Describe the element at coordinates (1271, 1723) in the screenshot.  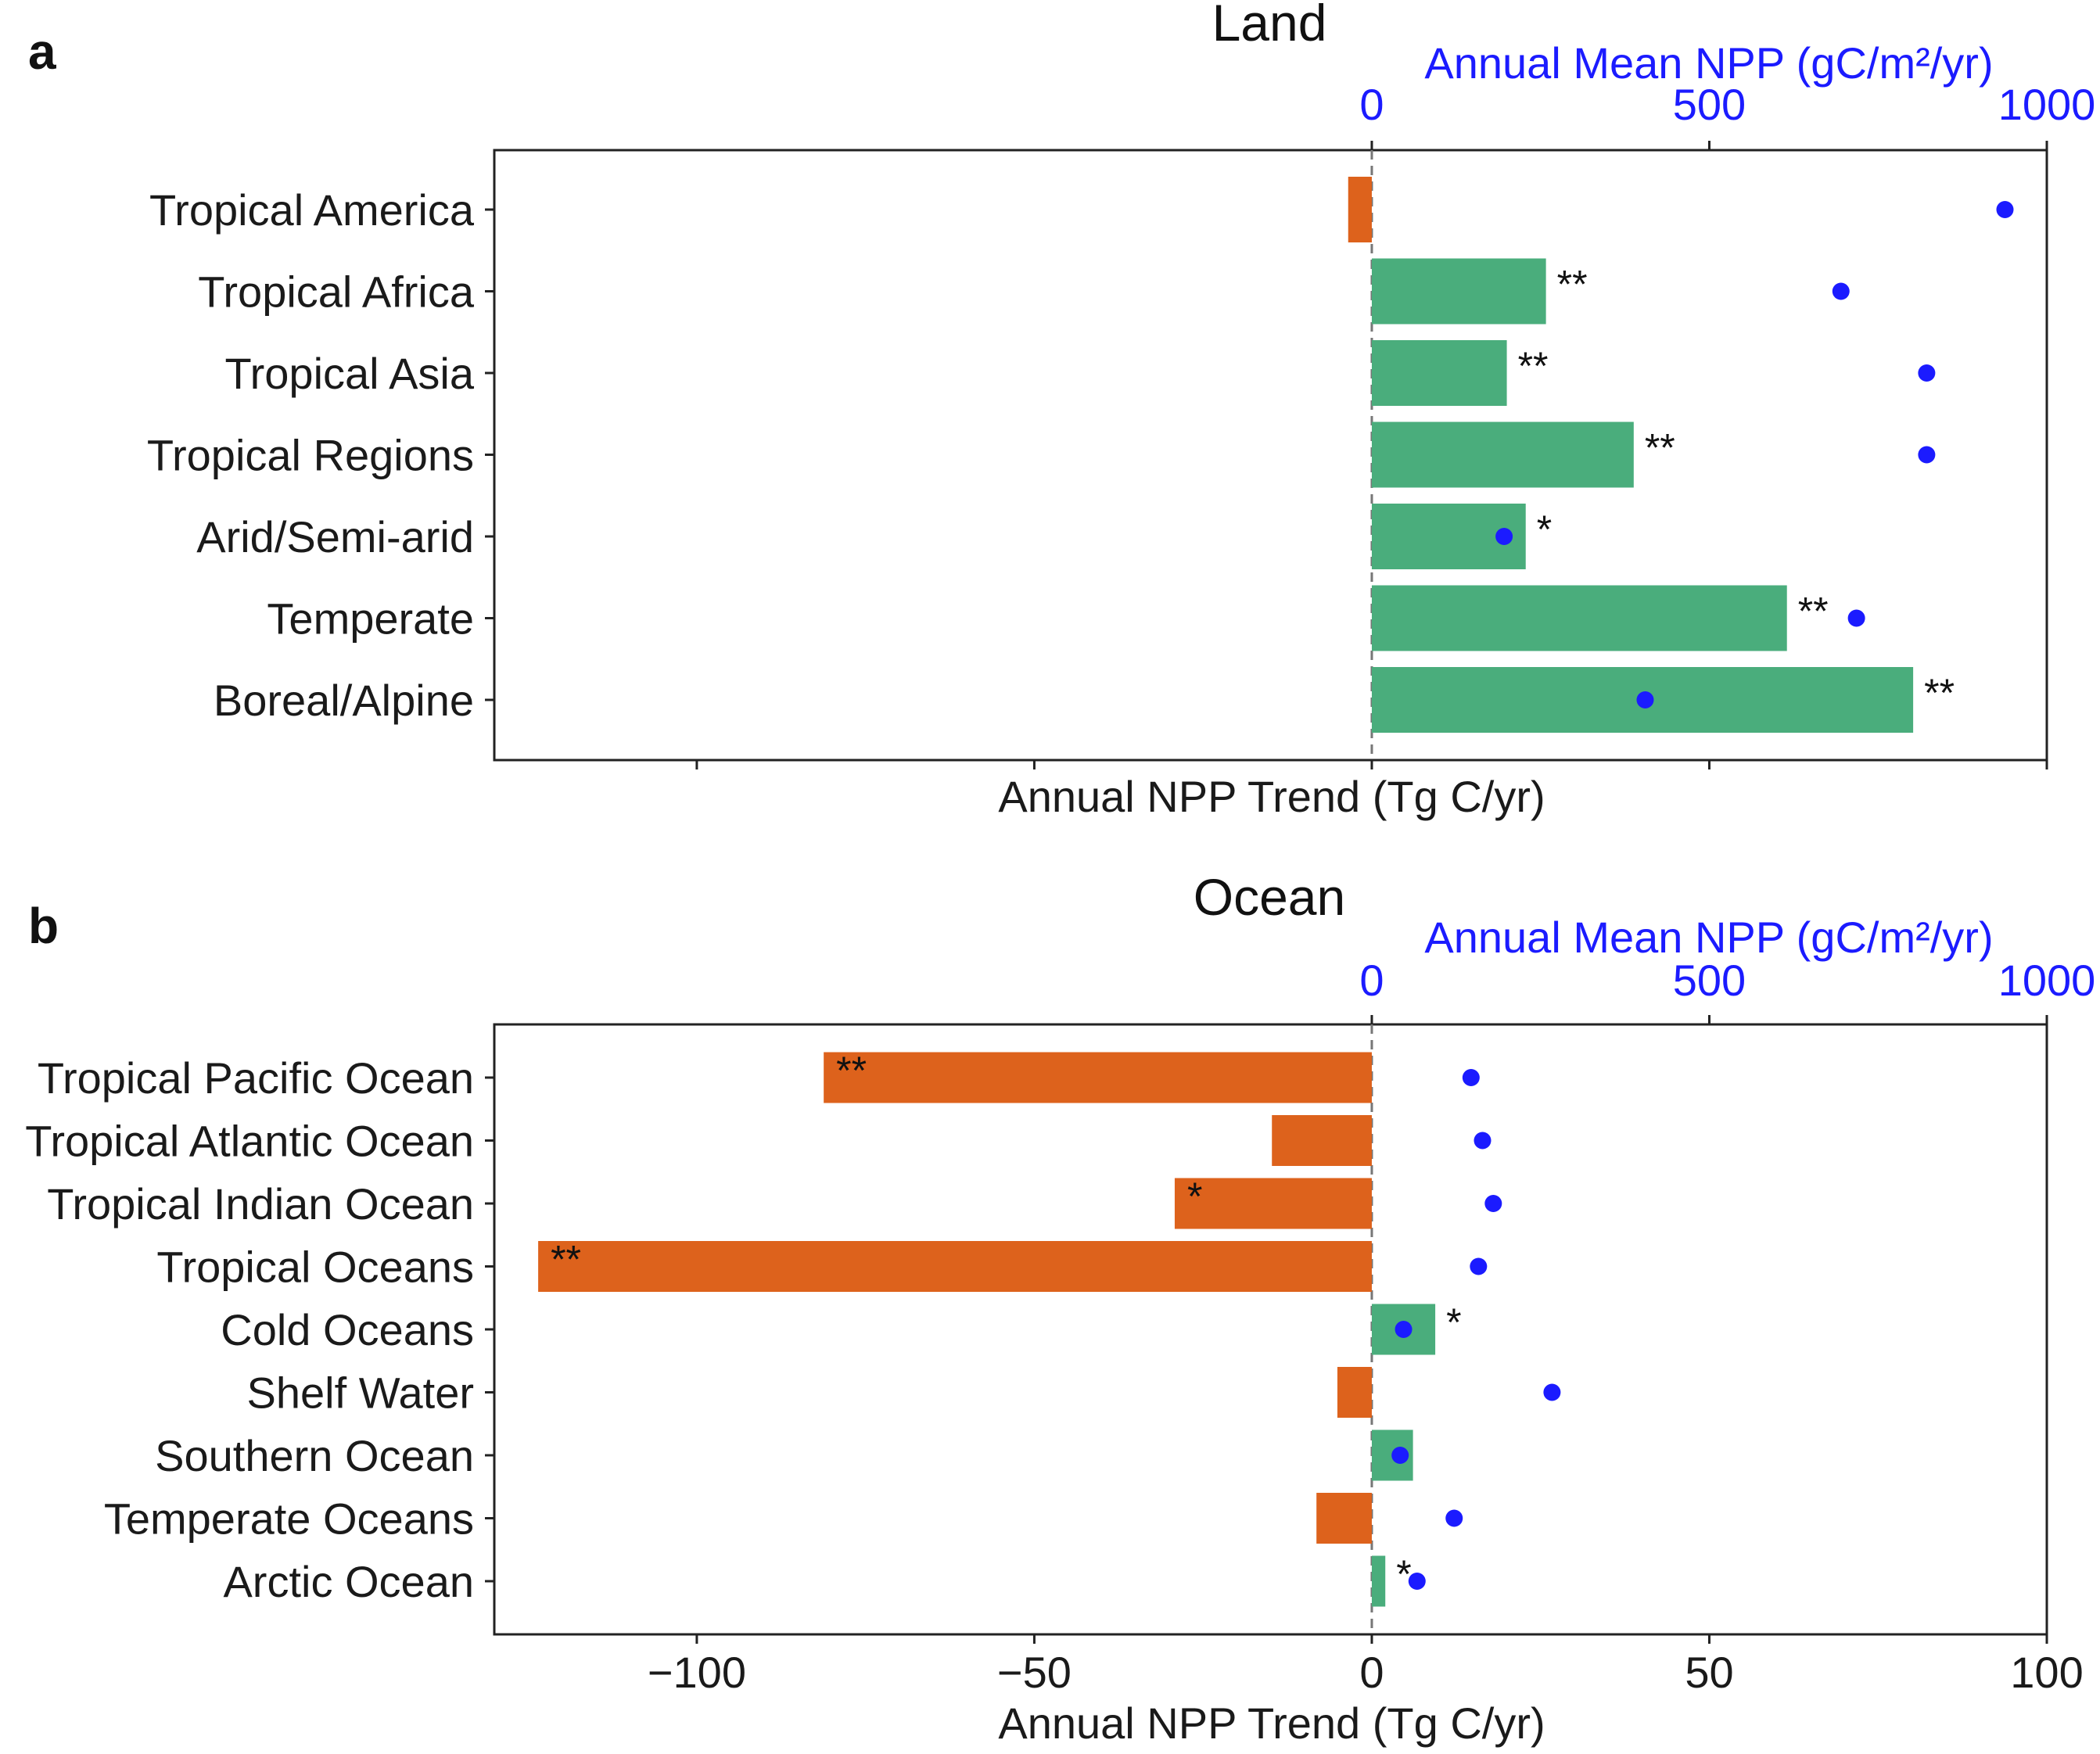
I see `panel-b-x-axis-label: Annual NPP Trend (Tg C/yr)` at that location.